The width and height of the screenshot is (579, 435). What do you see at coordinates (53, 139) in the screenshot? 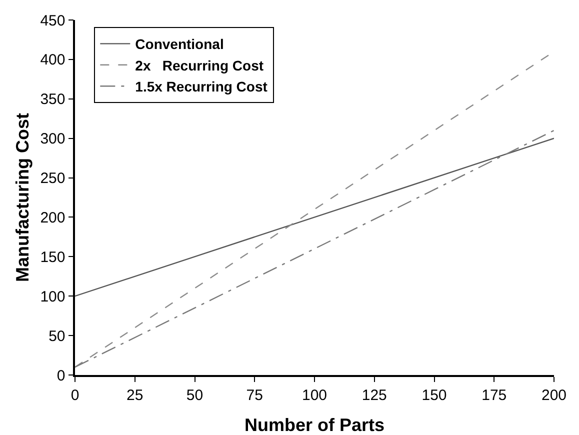
I see `y-tick-label: 300` at bounding box center [53, 139].